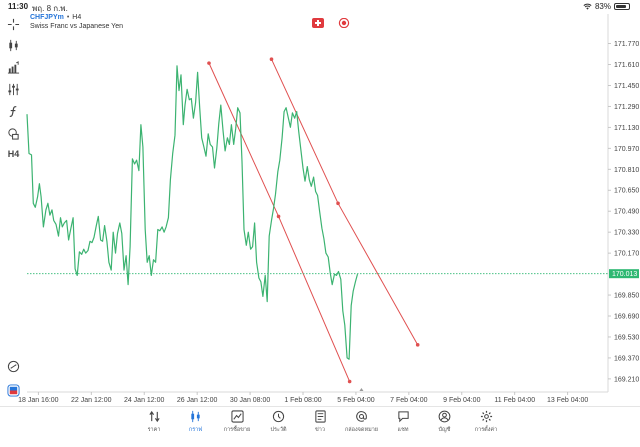 The width and height of the screenshot is (640, 447). I want to click on x-tick-label: 1 Feb 08:00, so click(302, 400).